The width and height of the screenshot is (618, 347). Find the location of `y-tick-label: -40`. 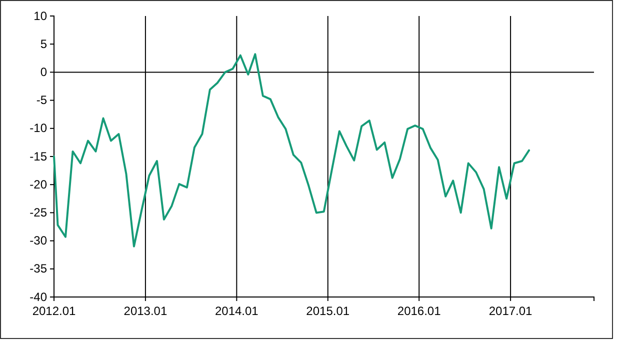

y-tick-label: -40 is located at coordinates (39, 297).